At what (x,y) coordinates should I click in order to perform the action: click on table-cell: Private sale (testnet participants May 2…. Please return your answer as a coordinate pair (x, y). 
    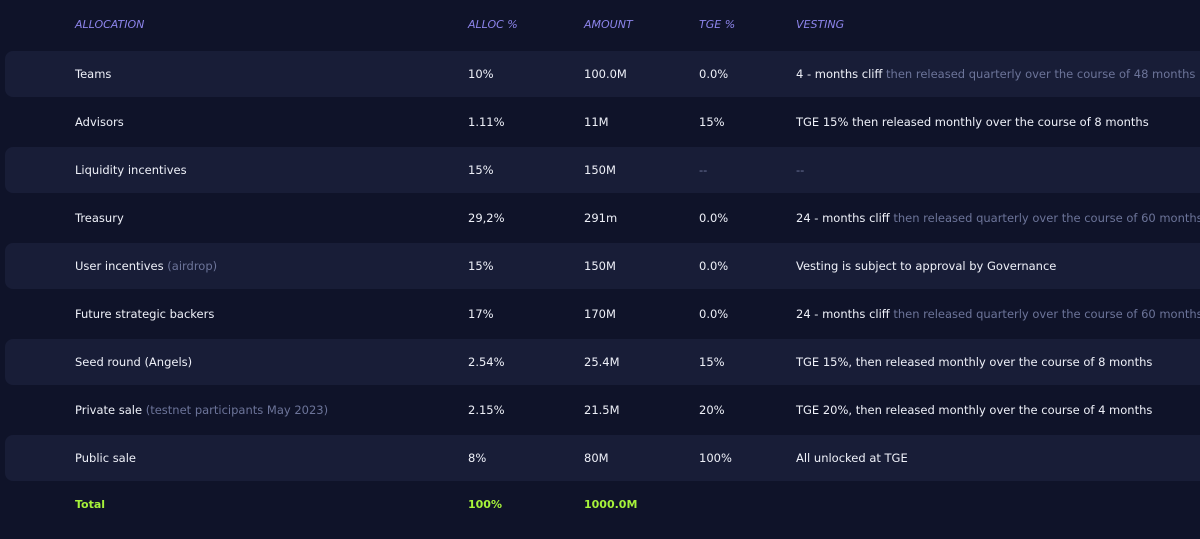
    Looking at the image, I should click on (201, 410).